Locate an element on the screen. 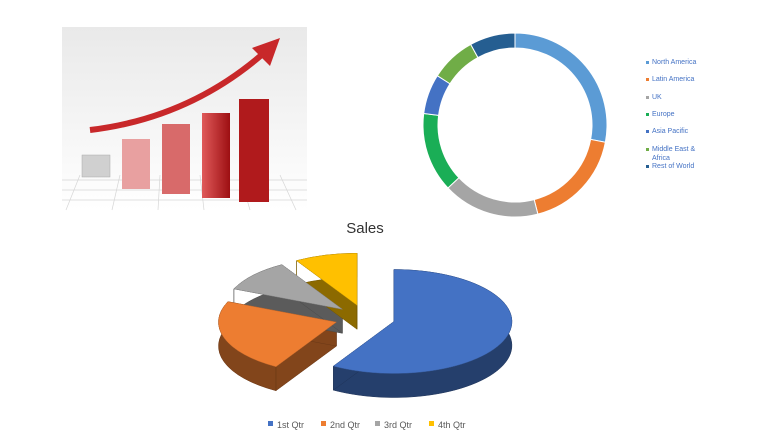 The image size is (780, 440). legend-entry: UK is located at coordinates (679, 97).